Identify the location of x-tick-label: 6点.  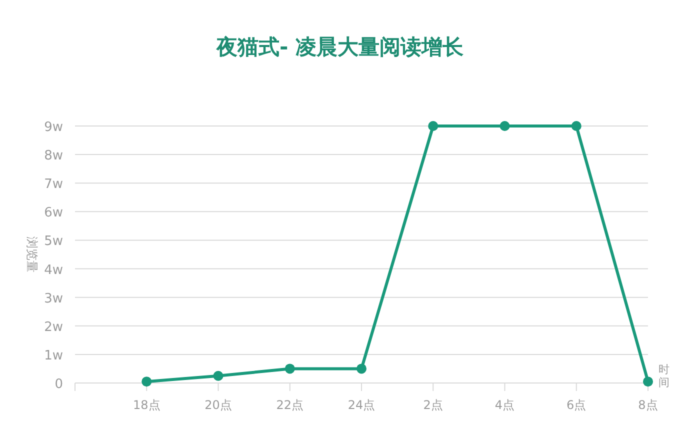
(576, 405).